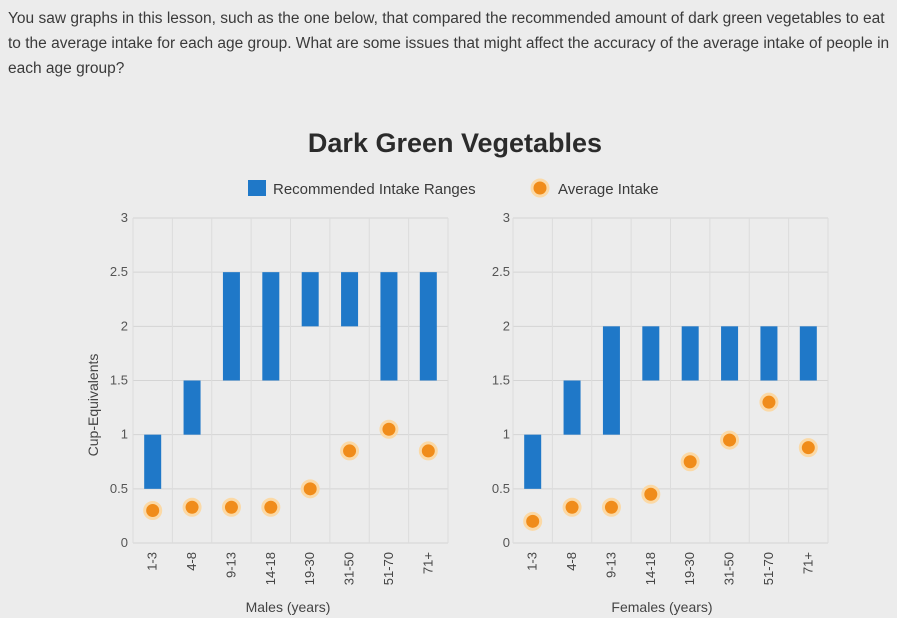 The image size is (897, 618). Describe the element at coordinates (661, 607) in the screenshot. I see `x-axis-title: Females (years)` at that location.